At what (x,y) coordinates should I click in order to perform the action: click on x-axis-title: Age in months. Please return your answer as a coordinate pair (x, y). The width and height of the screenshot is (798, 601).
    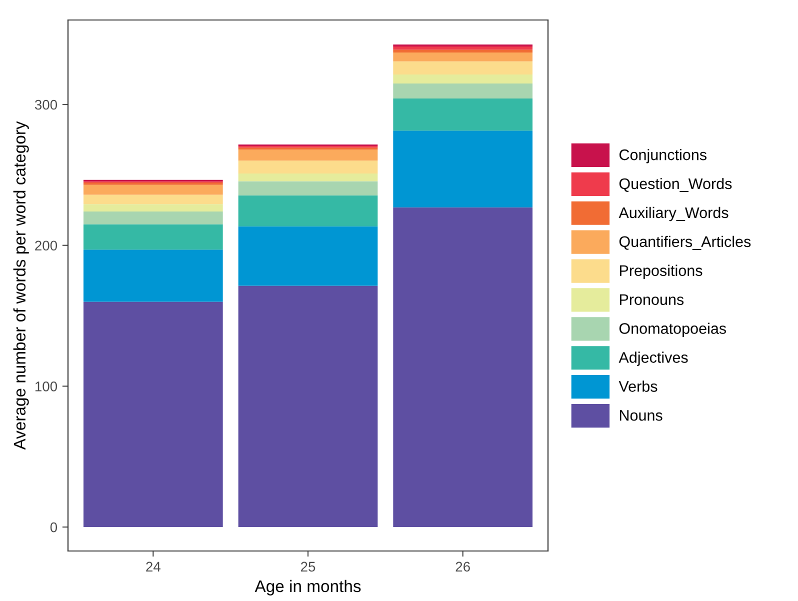
    Looking at the image, I should click on (307, 588).